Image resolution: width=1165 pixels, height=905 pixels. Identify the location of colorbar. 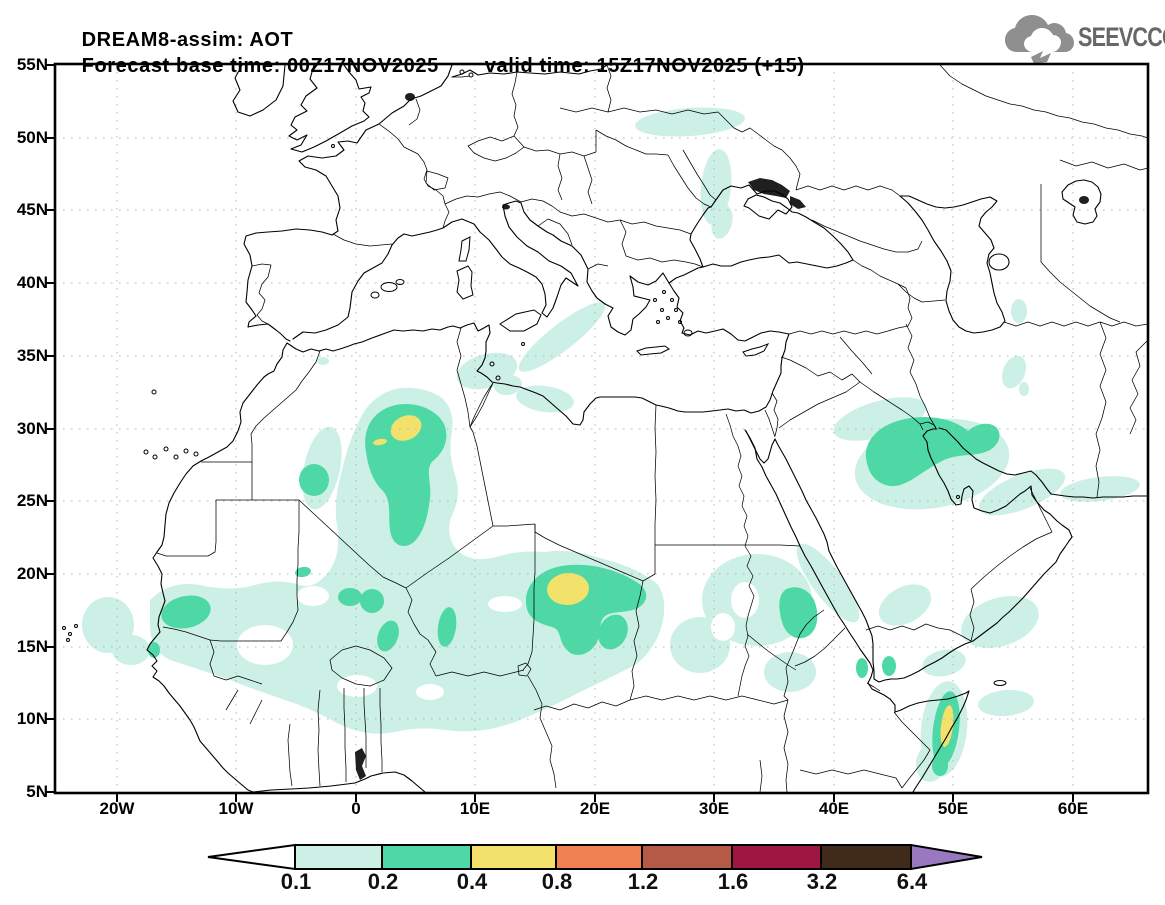
(595, 857).